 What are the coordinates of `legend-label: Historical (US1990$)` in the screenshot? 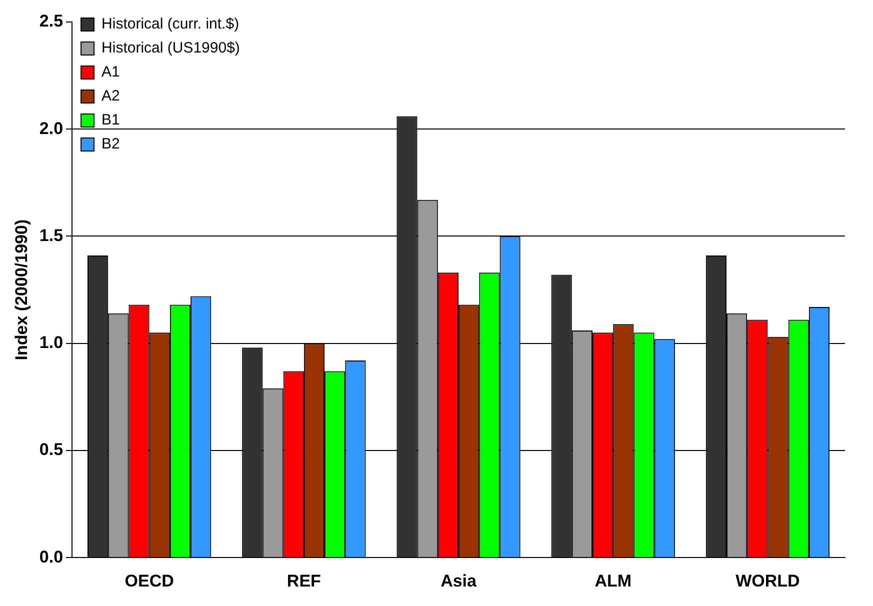 It's located at (171, 48).